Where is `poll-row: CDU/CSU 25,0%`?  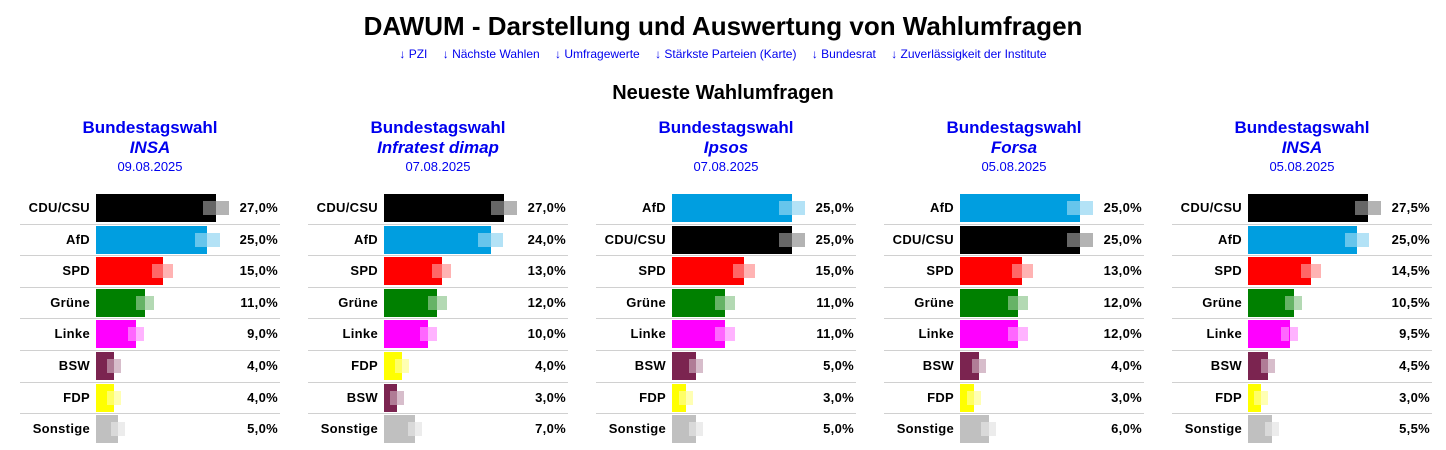
poll-row: CDU/CSU 25,0% is located at coordinates (1014, 241).